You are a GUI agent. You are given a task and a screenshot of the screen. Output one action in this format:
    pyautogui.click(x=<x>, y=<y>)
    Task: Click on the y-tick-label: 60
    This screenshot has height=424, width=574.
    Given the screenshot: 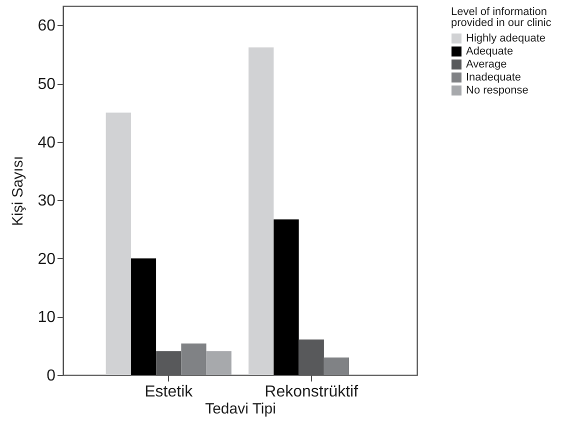 What is the action you would take?
    pyautogui.click(x=47, y=26)
    